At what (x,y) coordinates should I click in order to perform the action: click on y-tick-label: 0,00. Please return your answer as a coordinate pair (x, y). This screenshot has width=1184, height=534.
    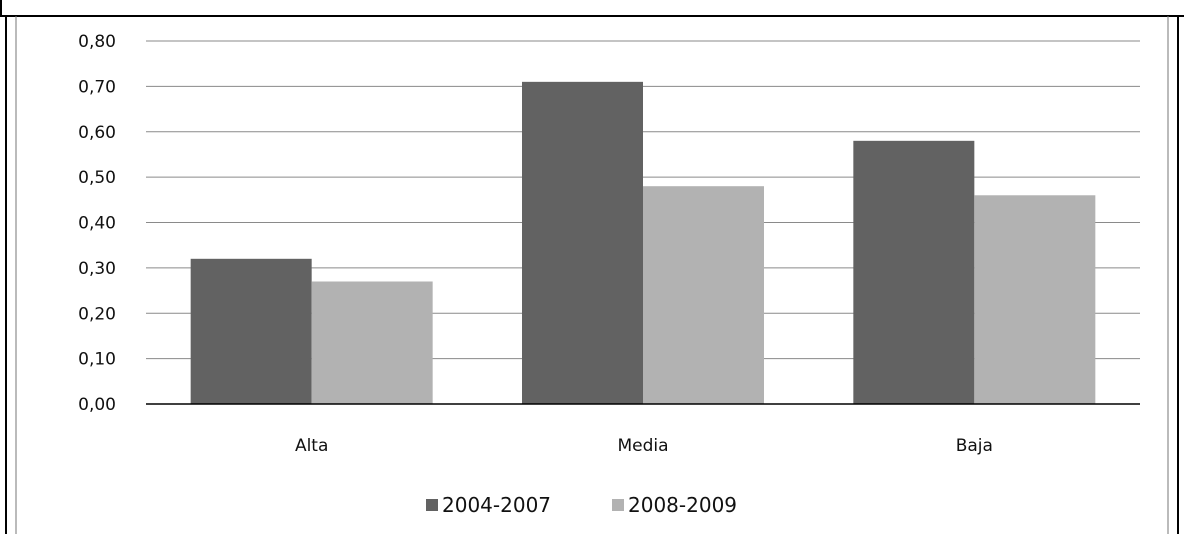
    Looking at the image, I should click on (97, 405).